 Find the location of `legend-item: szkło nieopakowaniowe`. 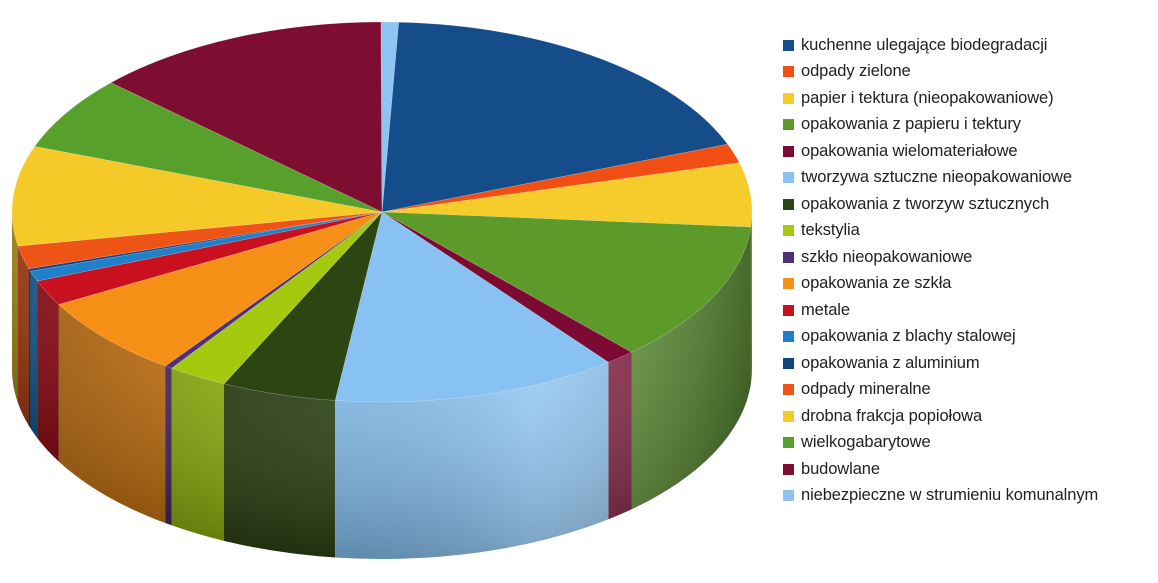

legend-item: szkło nieopakowaniowe is located at coordinates (969, 257).